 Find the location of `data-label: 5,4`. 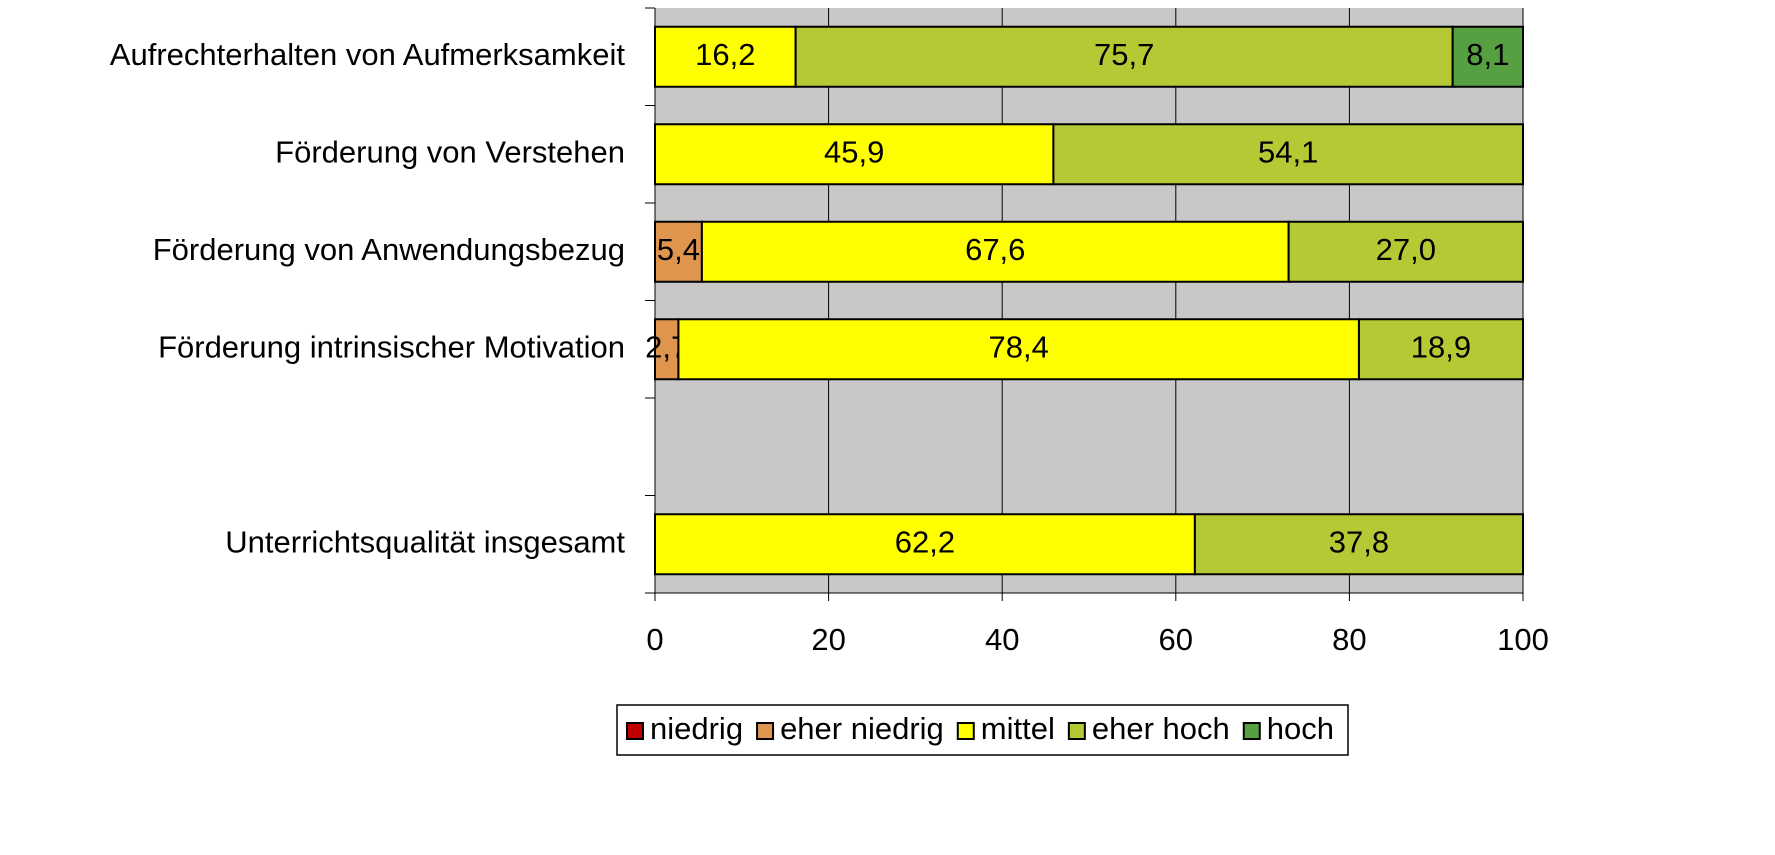

data-label: 5,4 is located at coordinates (678, 249).